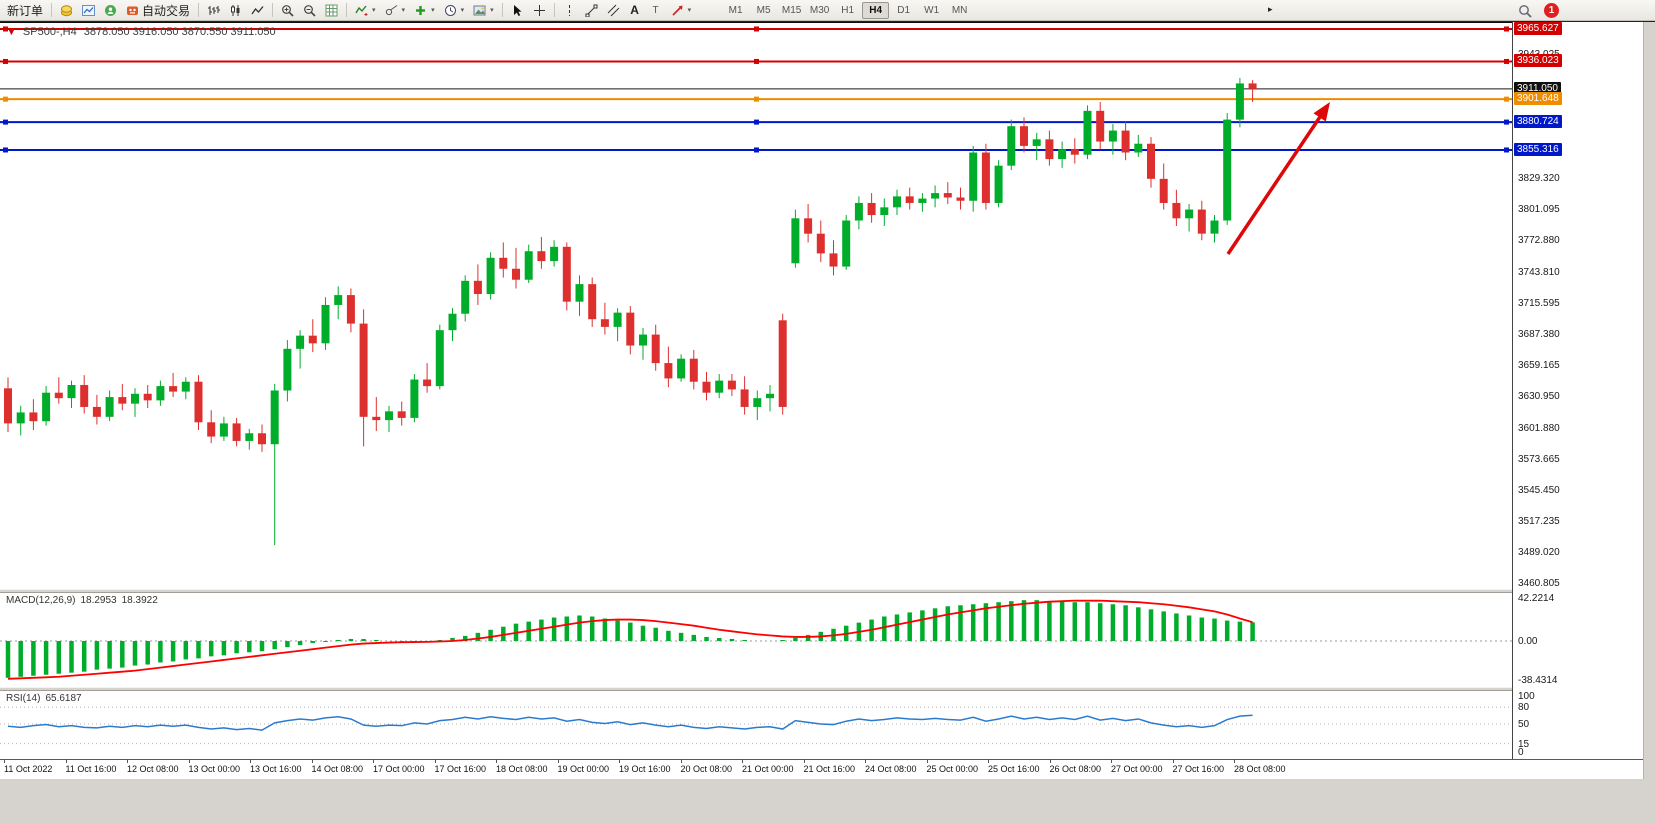  What do you see at coordinates (903, 10) in the screenshot?
I see `timeframe-d1-button: D1` at bounding box center [903, 10].